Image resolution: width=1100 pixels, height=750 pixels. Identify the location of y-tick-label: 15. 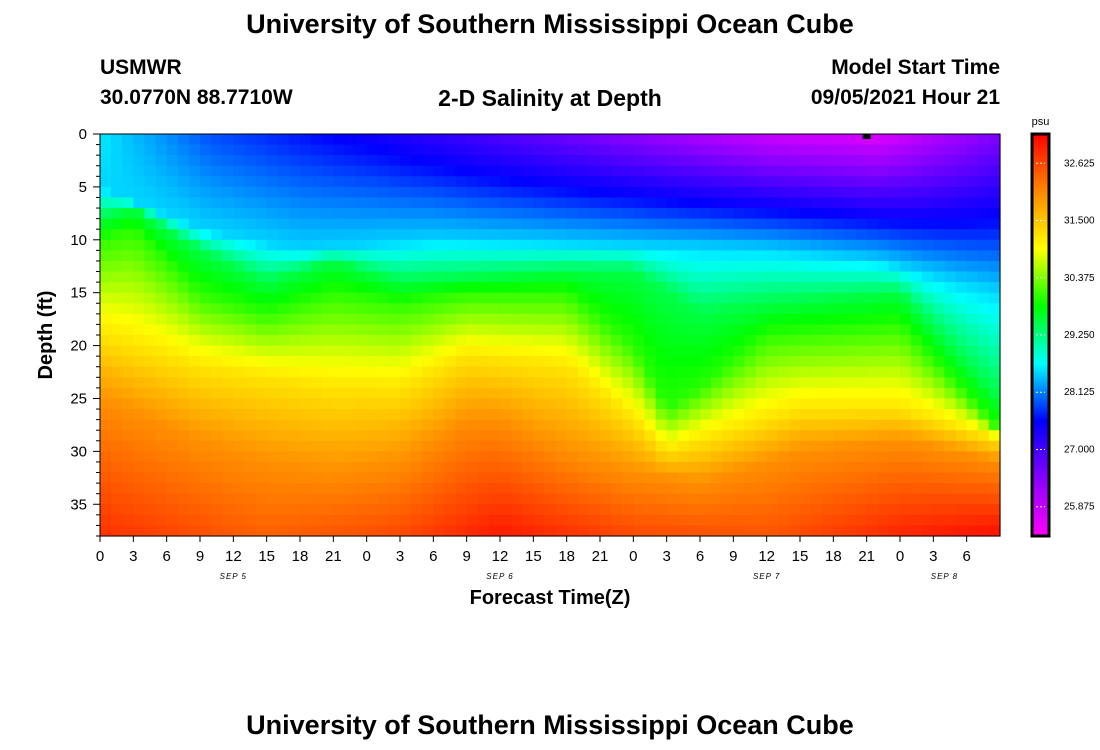
(78, 293).